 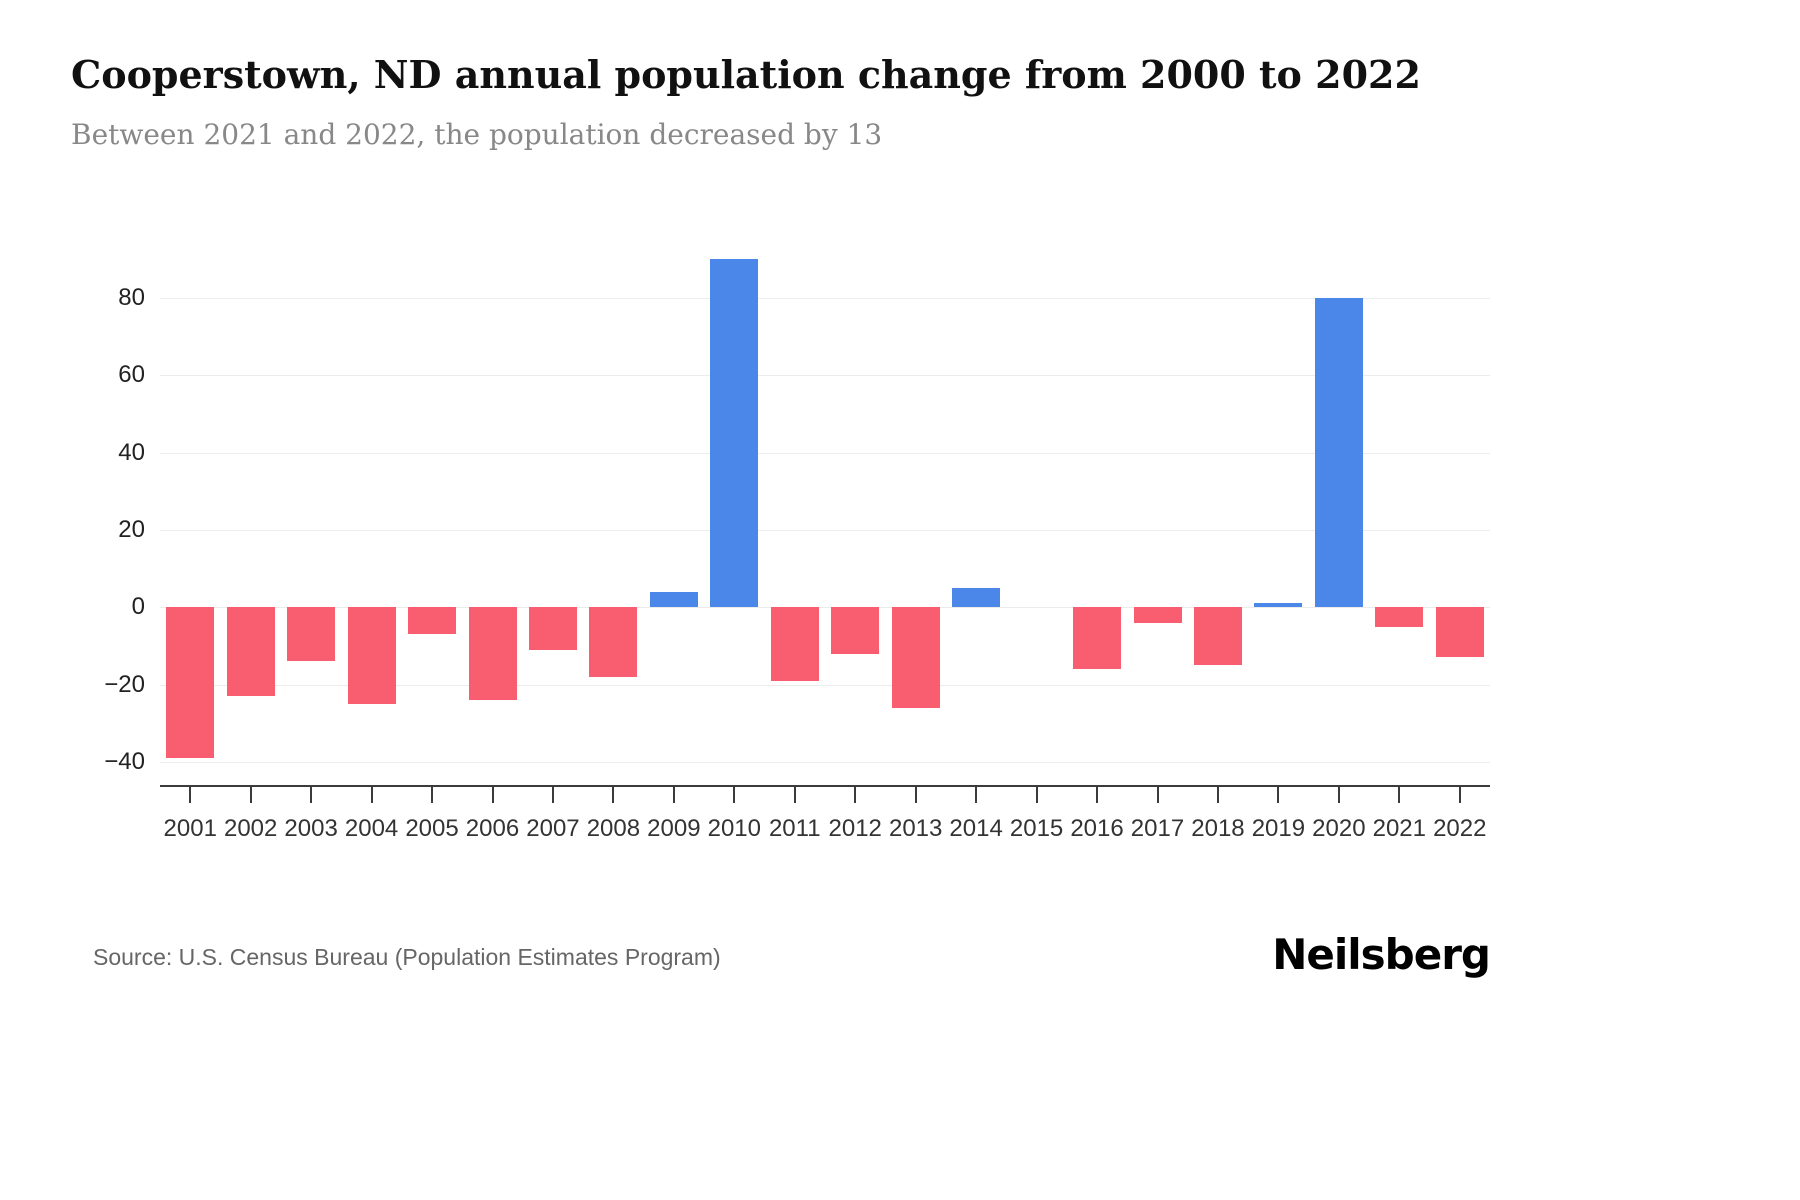 I want to click on bar-2017, so click(x=1157, y=615).